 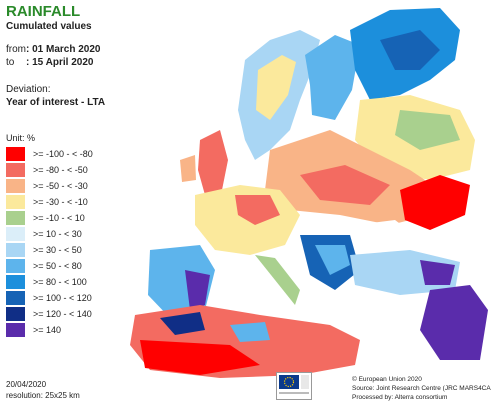 What do you see at coordinates (10, 62) in the screenshot?
I see `to-label: to` at bounding box center [10, 62].